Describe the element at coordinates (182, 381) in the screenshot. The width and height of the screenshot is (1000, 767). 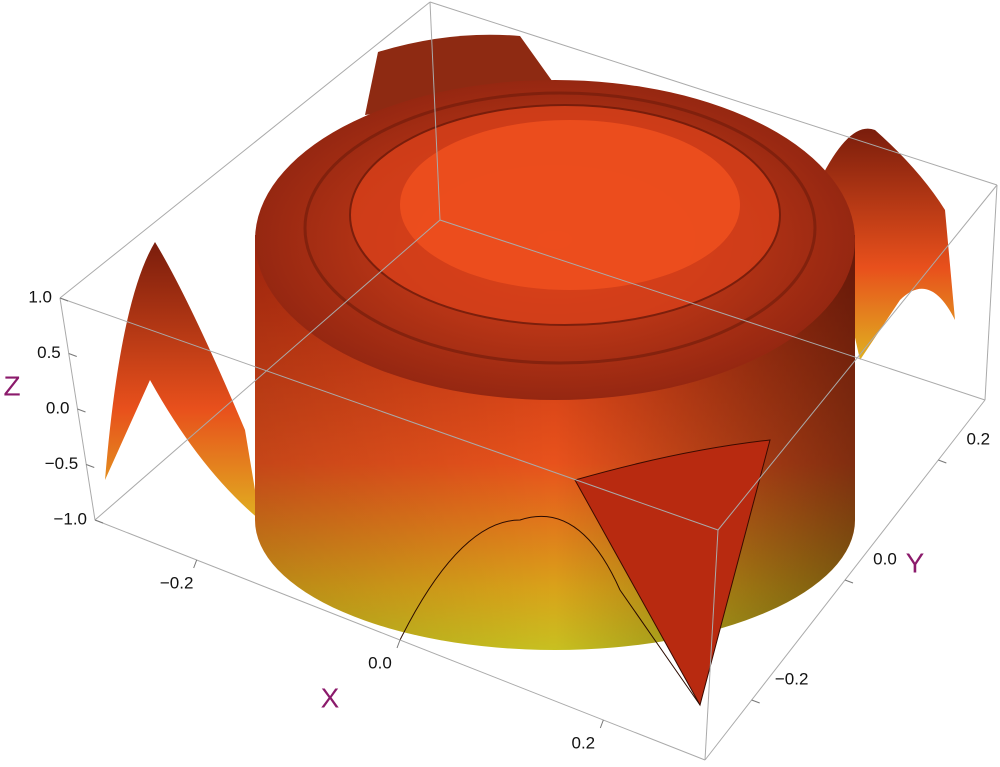
I see `left-spike` at that location.